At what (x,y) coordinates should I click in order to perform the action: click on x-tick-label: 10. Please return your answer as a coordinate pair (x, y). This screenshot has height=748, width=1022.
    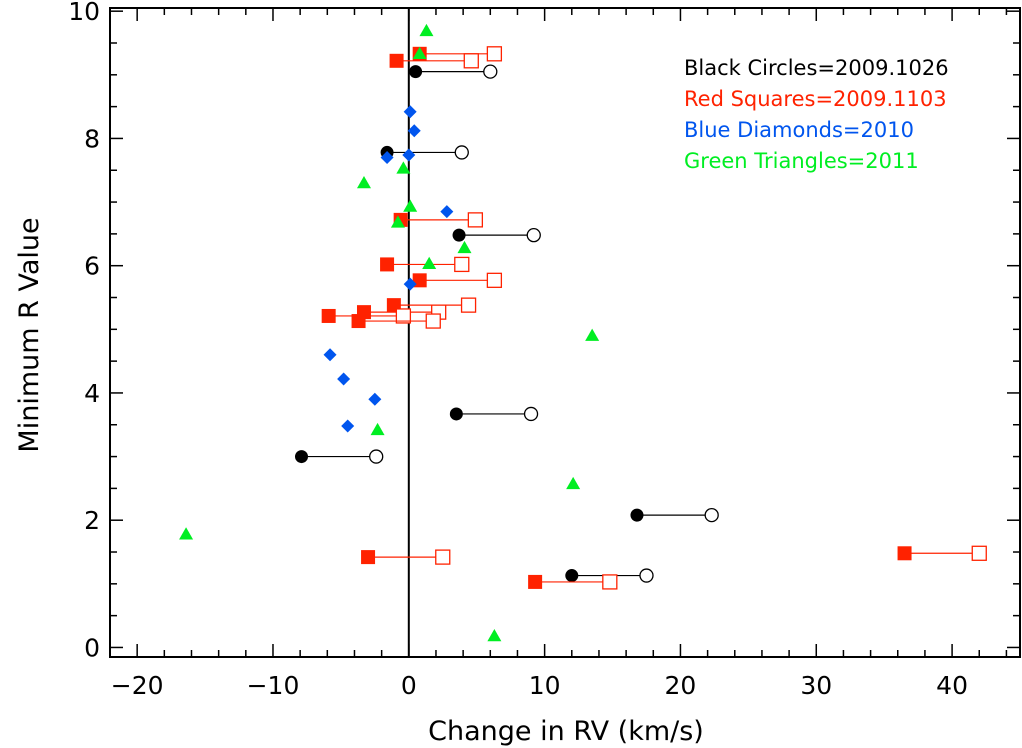
    Looking at the image, I should click on (545, 685).